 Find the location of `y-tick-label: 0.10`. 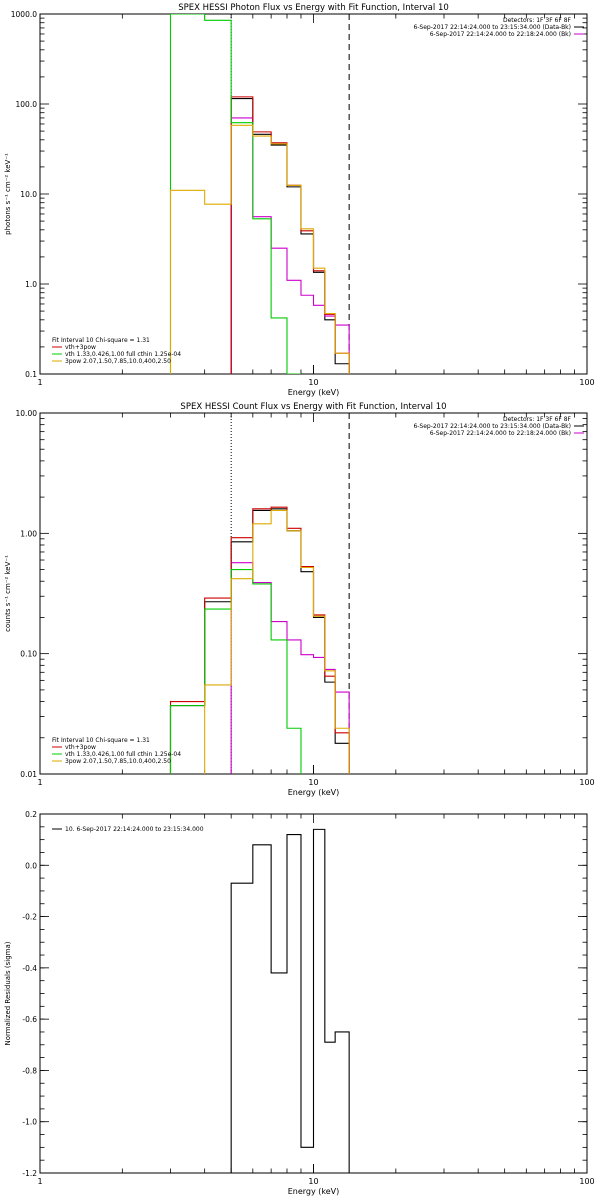

y-tick-label: 0.10 is located at coordinates (28, 654).